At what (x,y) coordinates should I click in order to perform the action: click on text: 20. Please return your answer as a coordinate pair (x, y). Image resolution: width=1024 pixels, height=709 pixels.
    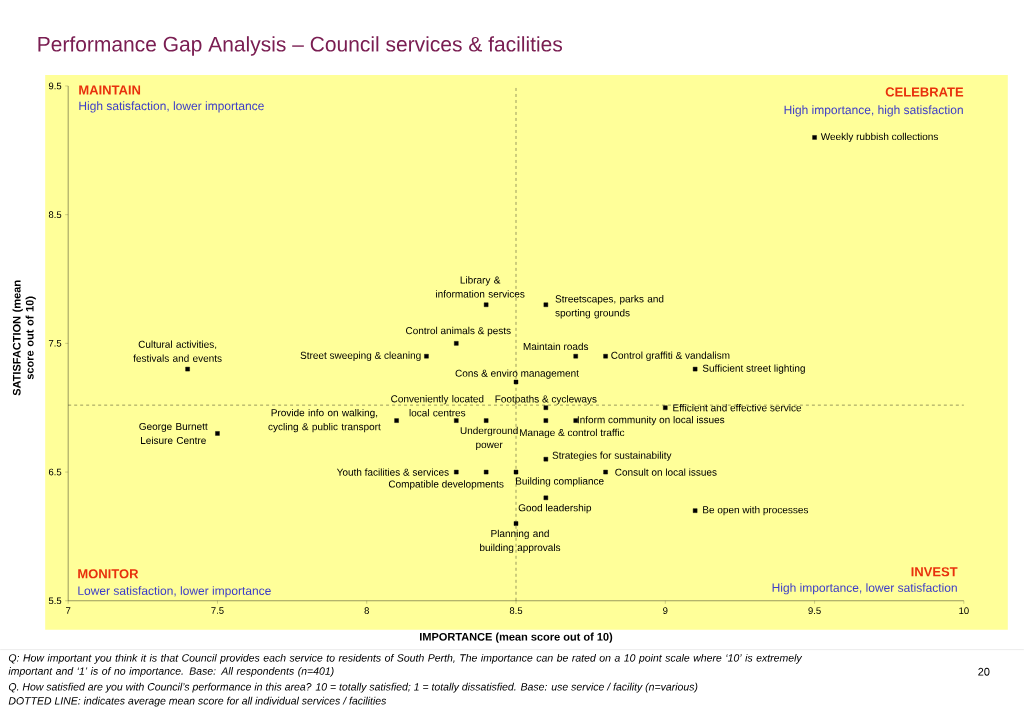
    Looking at the image, I should click on (984, 671).